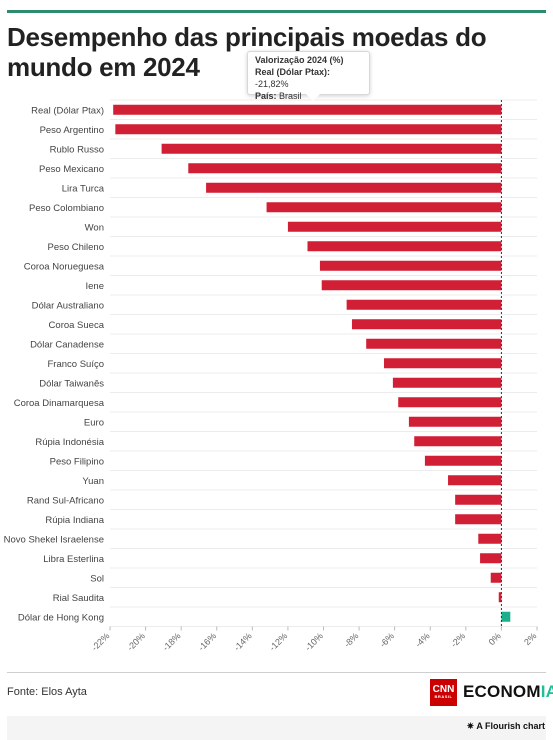  What do you see at coordinates (59, 403) in the screenshot?
I see `category-label: Coroa Dinamarquesa` at bounding box center [59, 403].